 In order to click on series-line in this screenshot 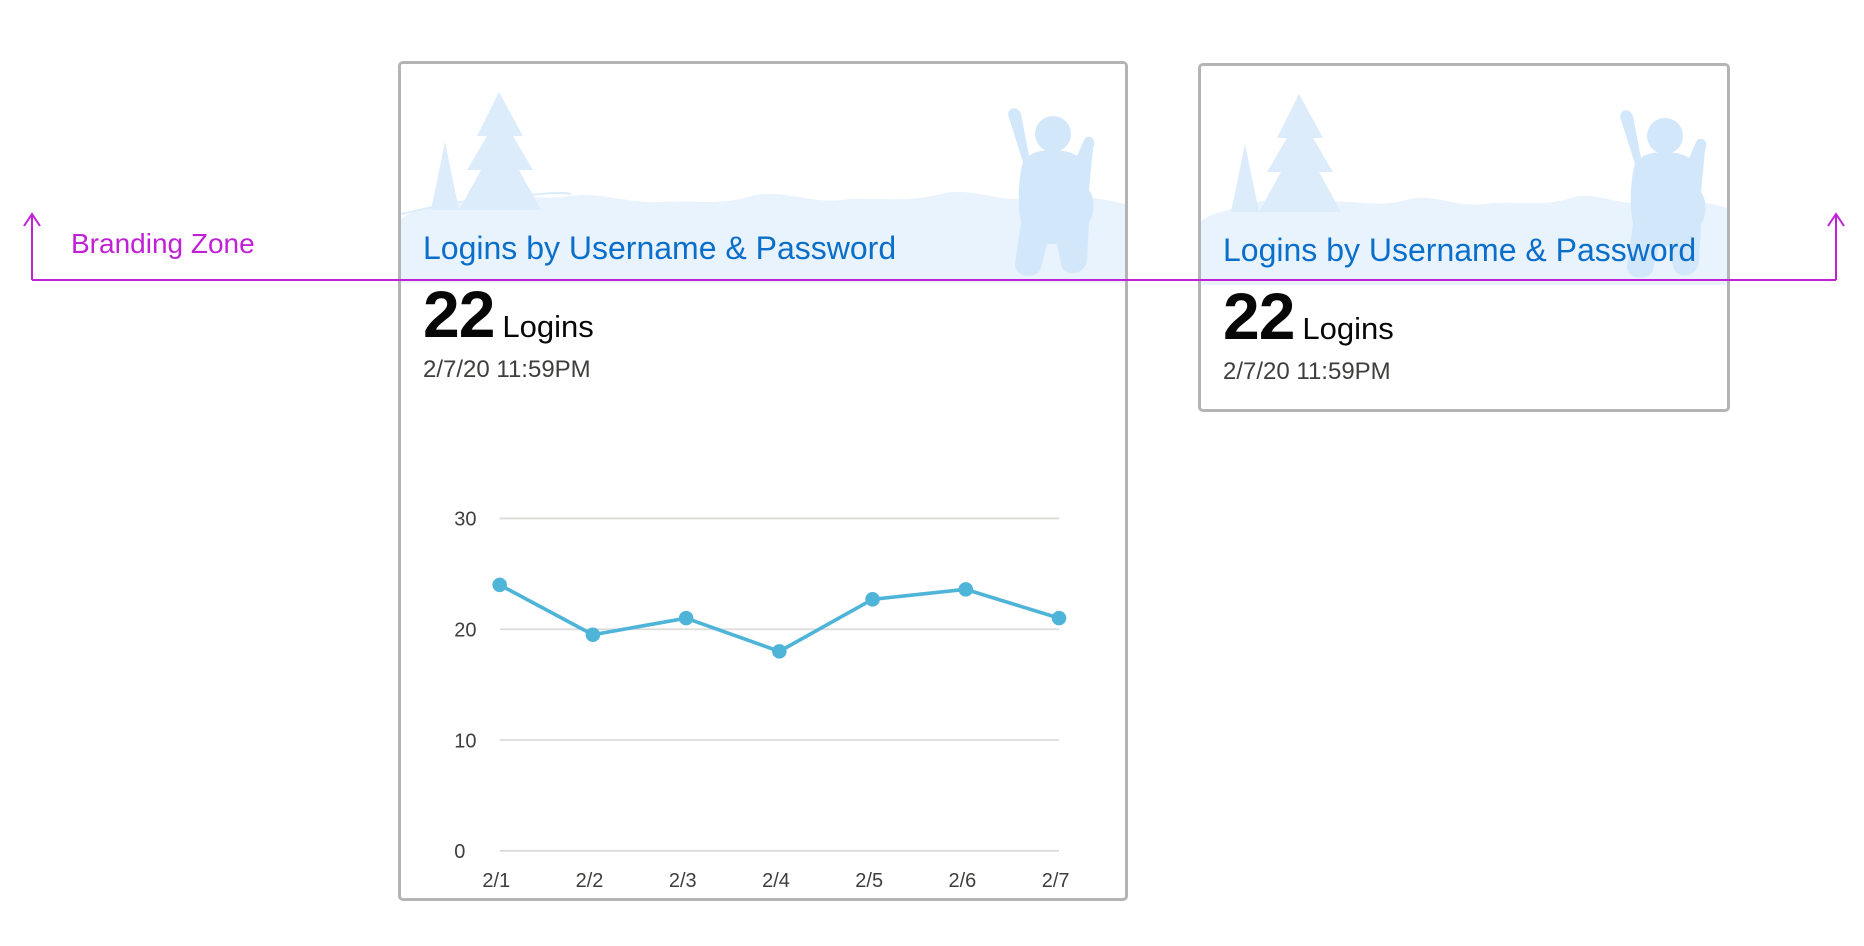, I will do `click(779, 618)`.